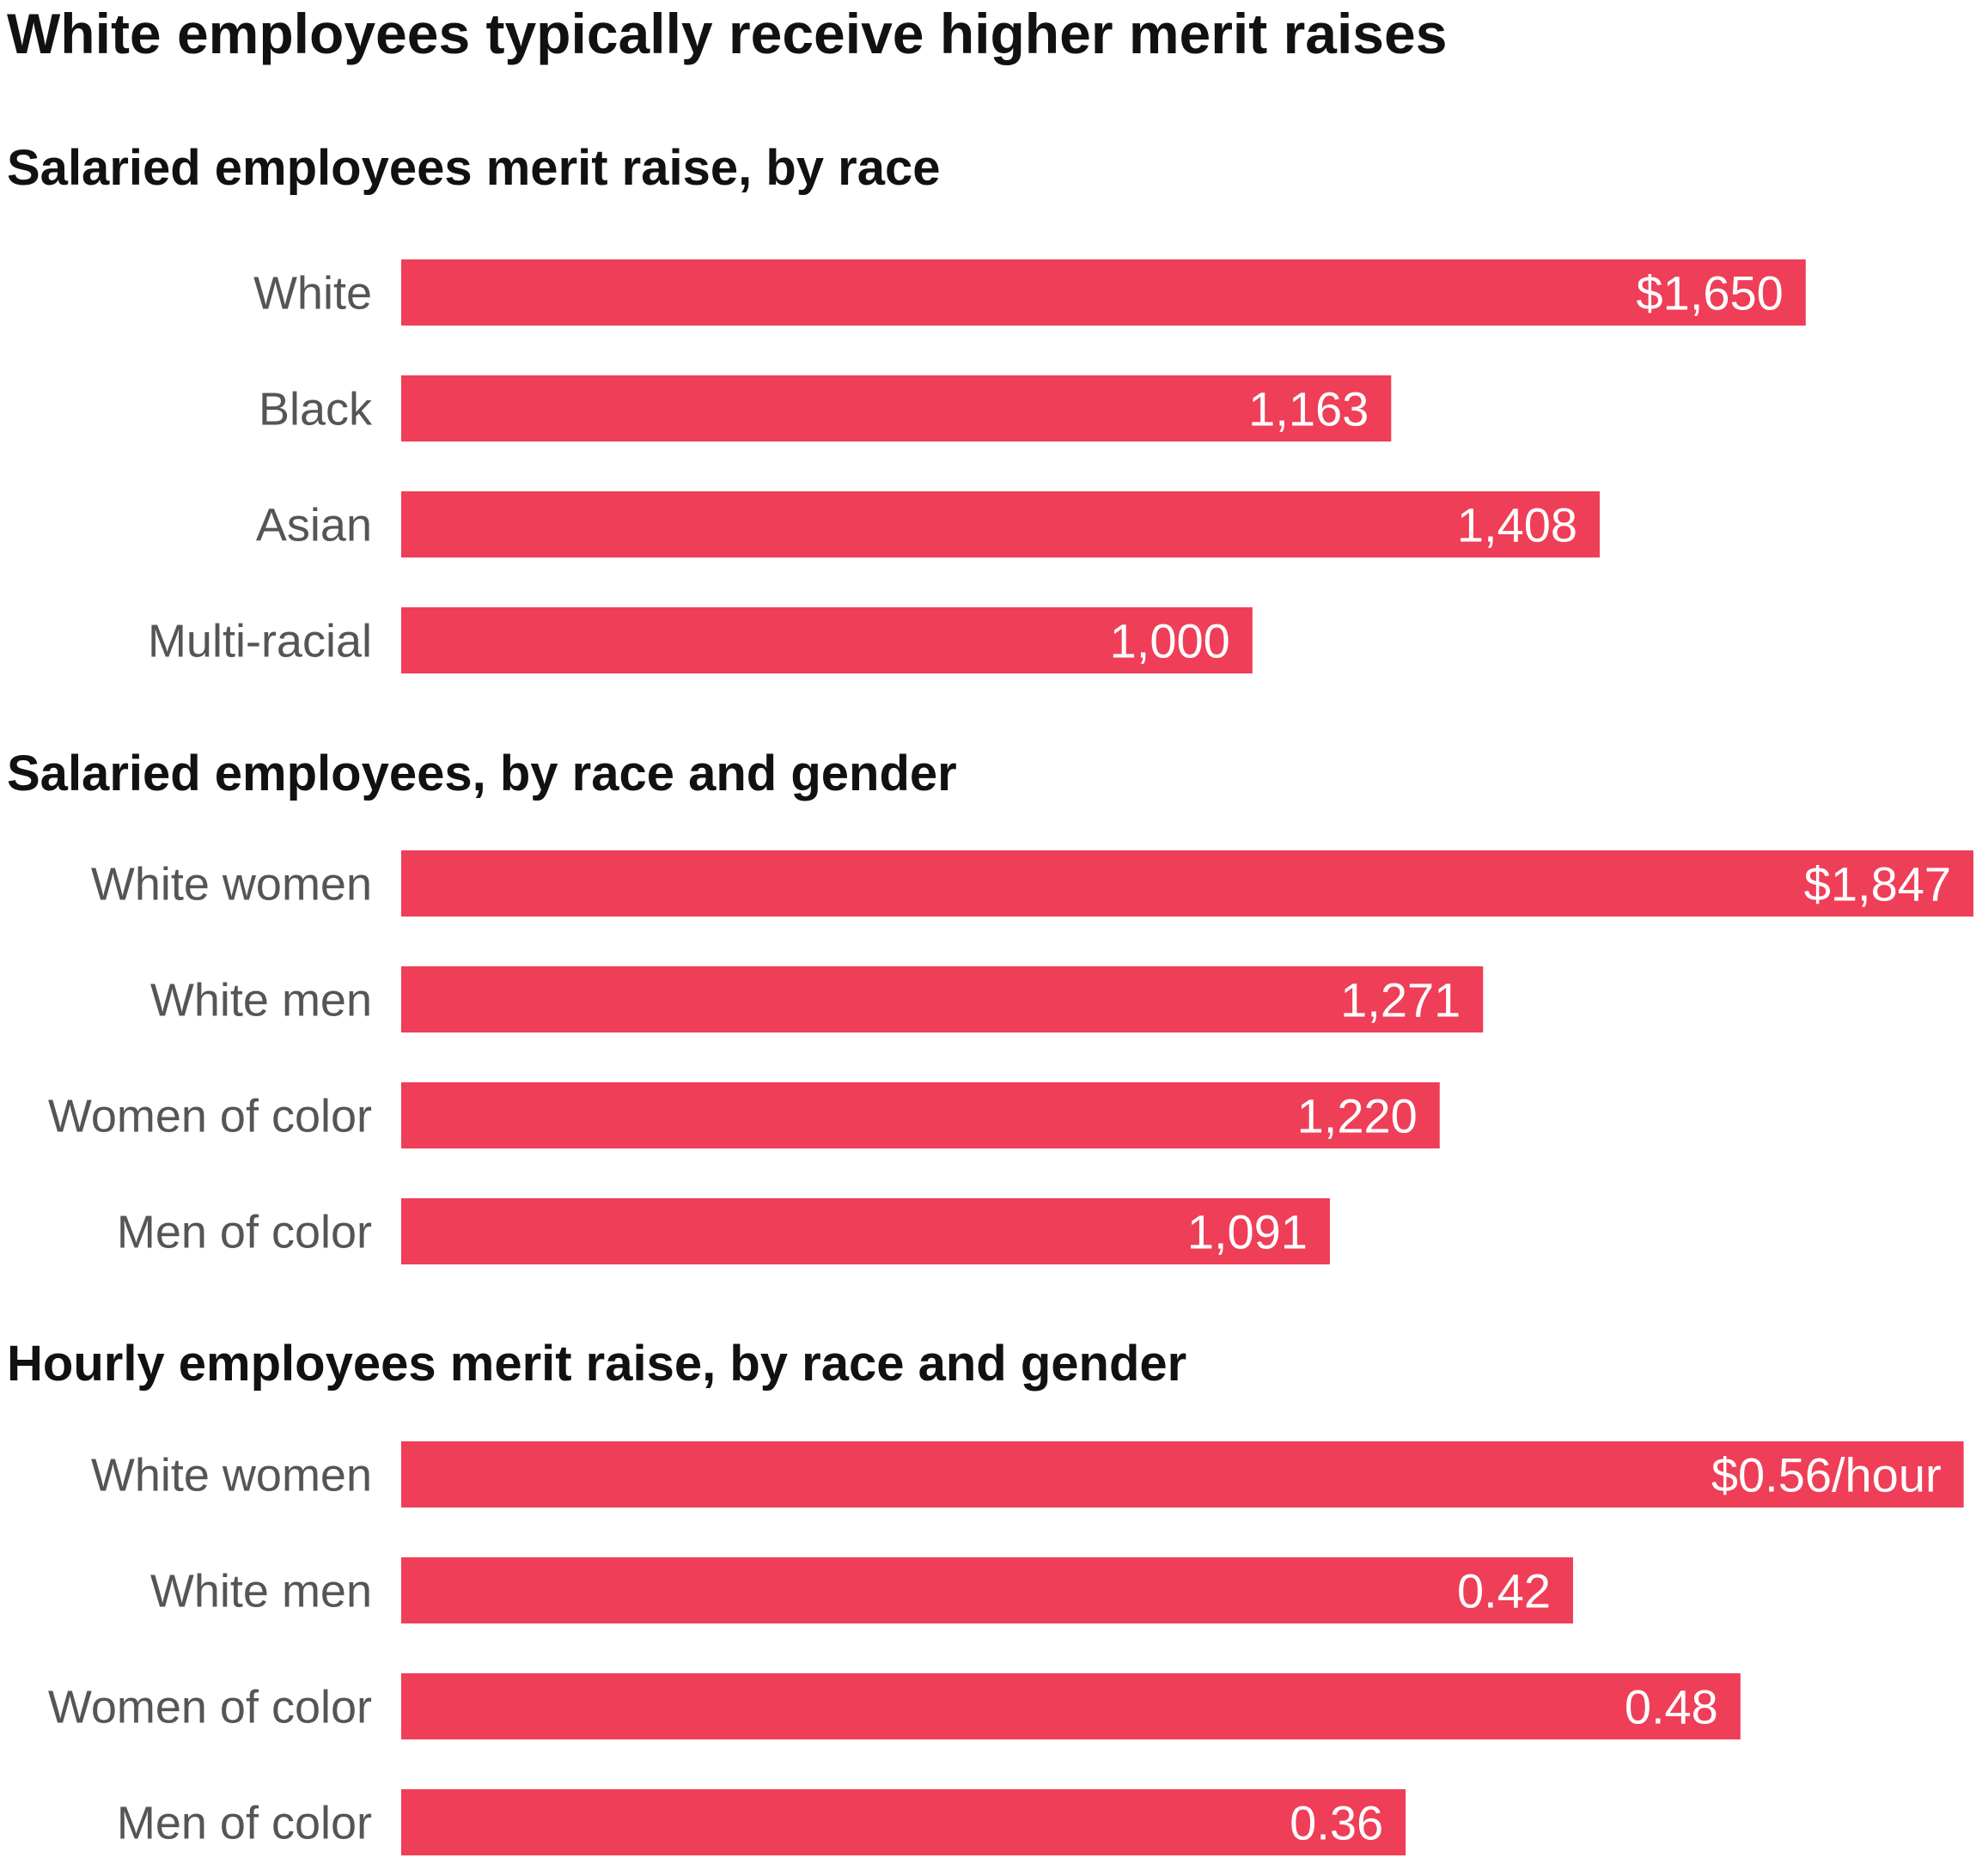  Describe the element at coordinates (1400, 1000) in the screenshot. I see `value-label: 1,271` at that location.